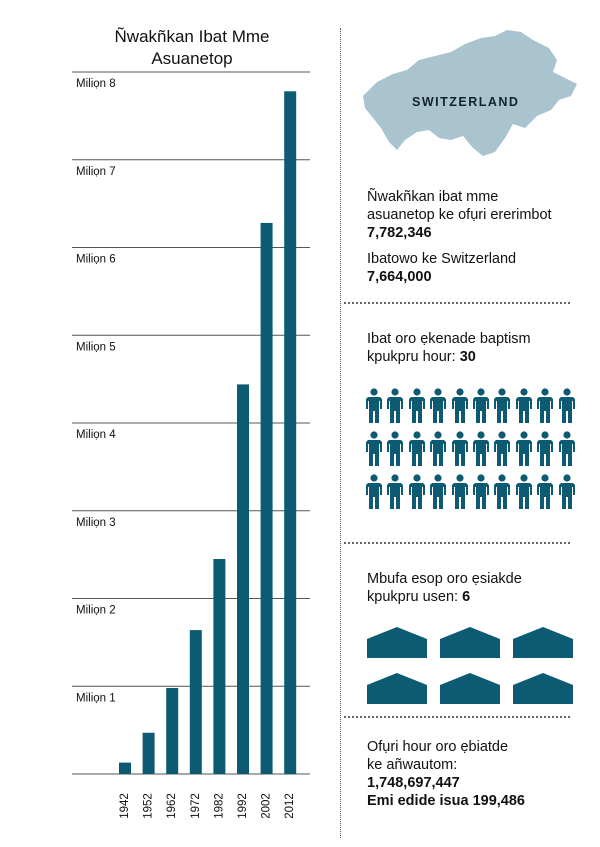  I want to click on members-label-line1: Ñwakñkan ibat mme, so click(433, 197).